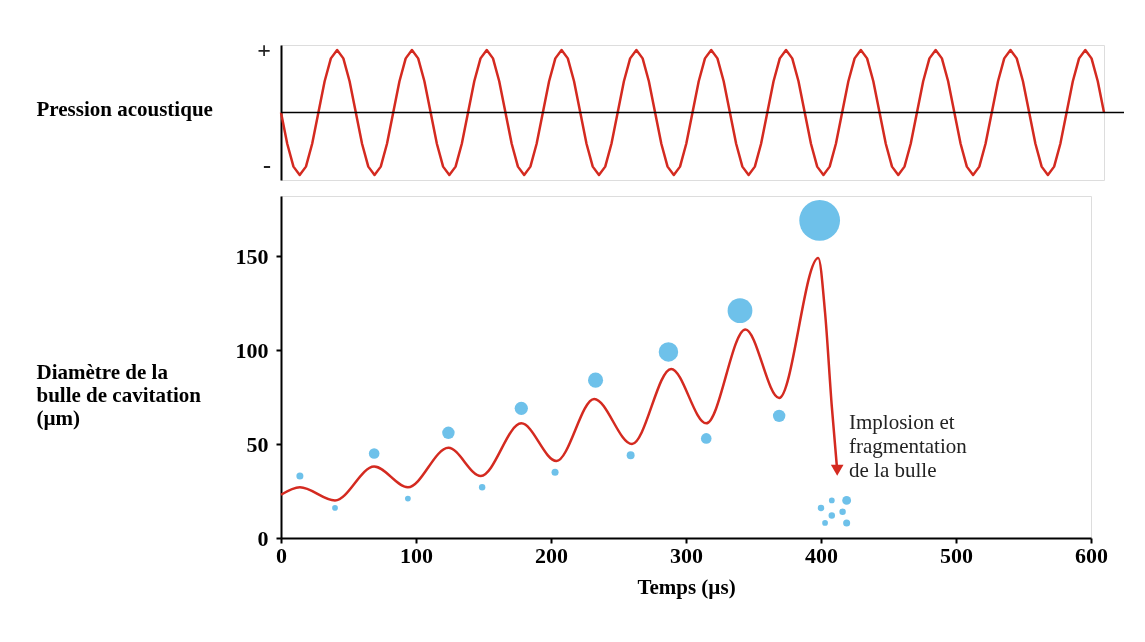  Describe the element at coordinates (252, 256) in the screenshot. I see `y-tick-label: 150` at that location.